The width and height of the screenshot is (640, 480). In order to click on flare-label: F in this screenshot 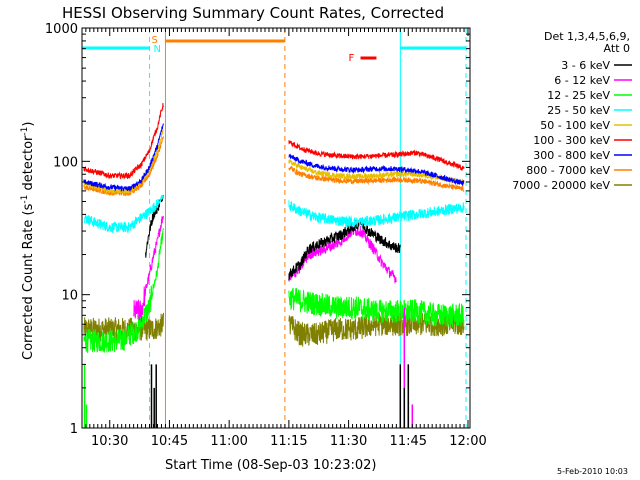, I will do `click(352, 58)`.